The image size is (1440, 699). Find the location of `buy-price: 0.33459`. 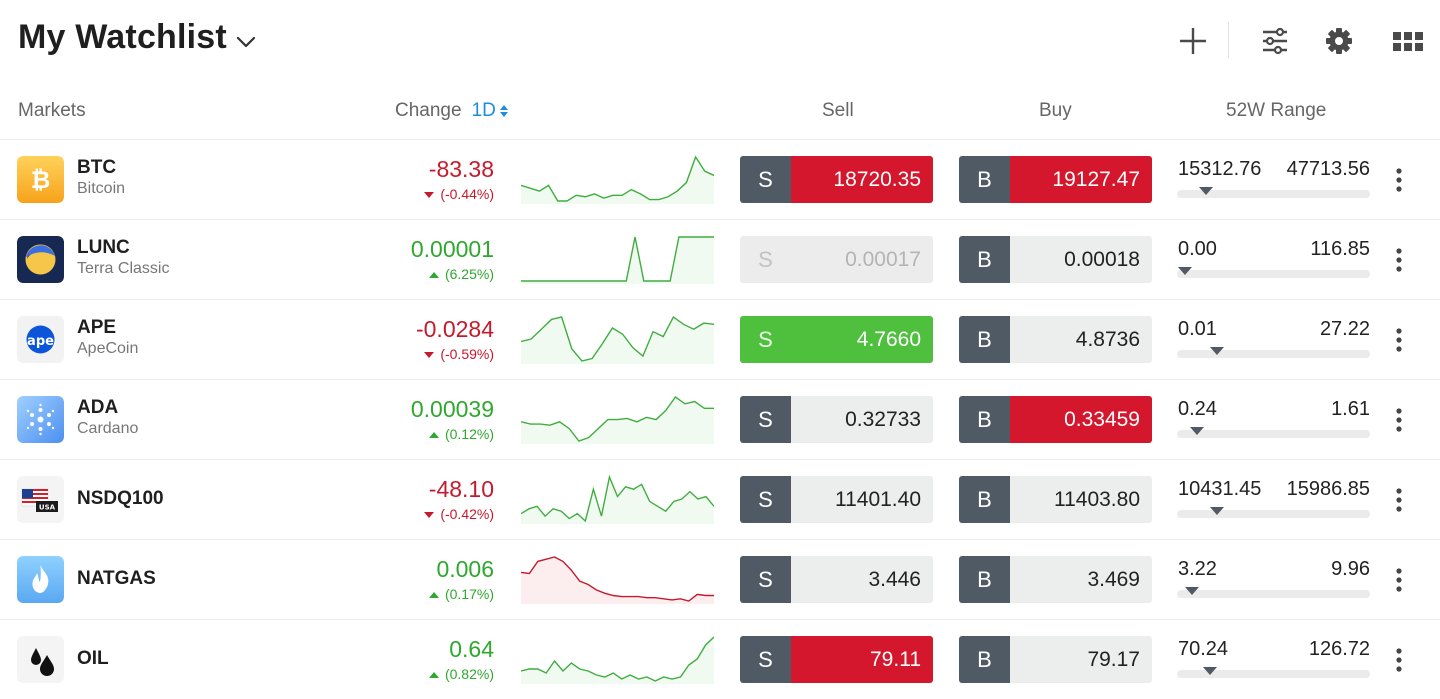

buy-price: 0.33459 is located at coordinates (1081, 419).